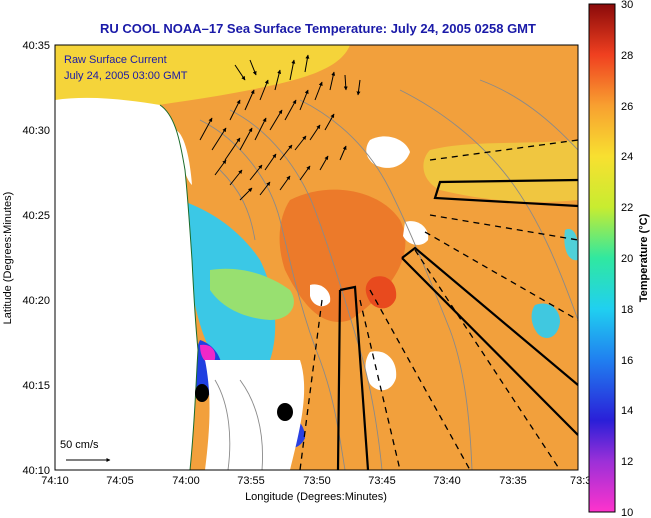  I want to click on x-tick-label: 74:10, so click(55, 481).